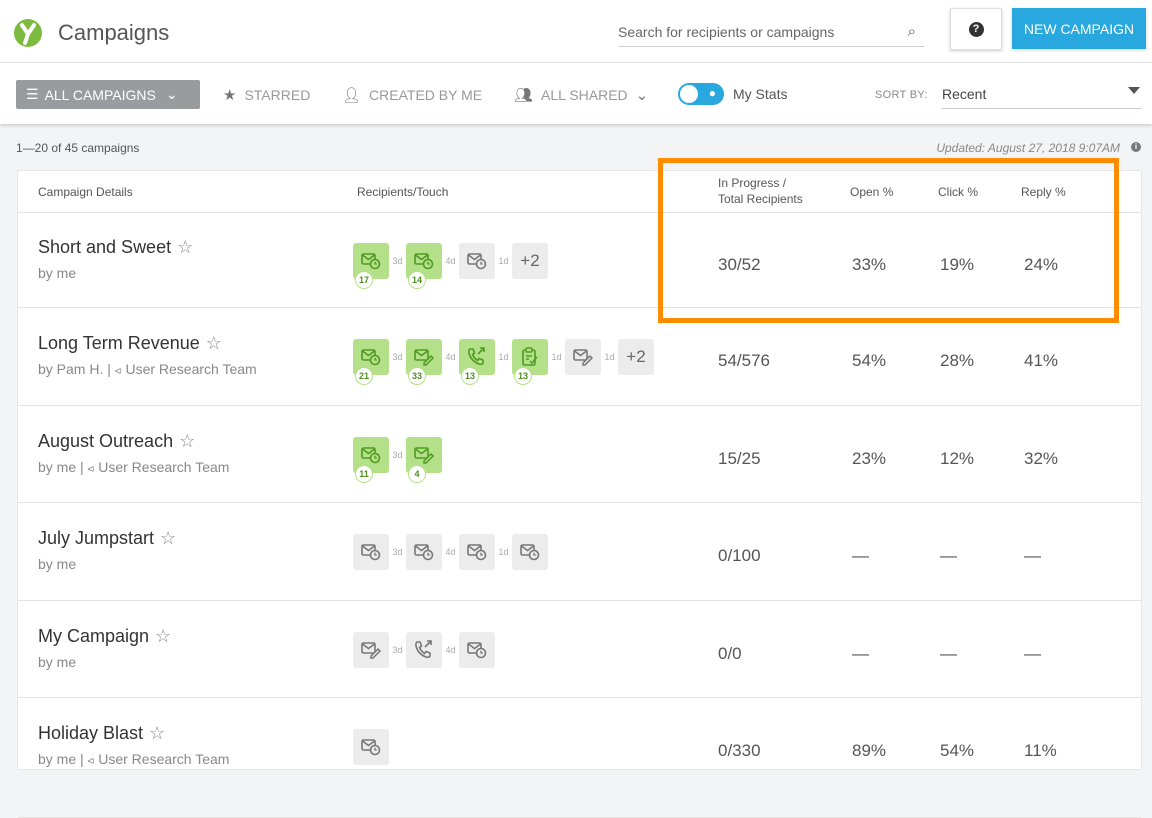 The height and width of the screenshot is (818, 1152). What do you see at coordinates (424, 266) in the screenshot?
I see `touch-email-clock: 14` at bounding box center [424, 266].